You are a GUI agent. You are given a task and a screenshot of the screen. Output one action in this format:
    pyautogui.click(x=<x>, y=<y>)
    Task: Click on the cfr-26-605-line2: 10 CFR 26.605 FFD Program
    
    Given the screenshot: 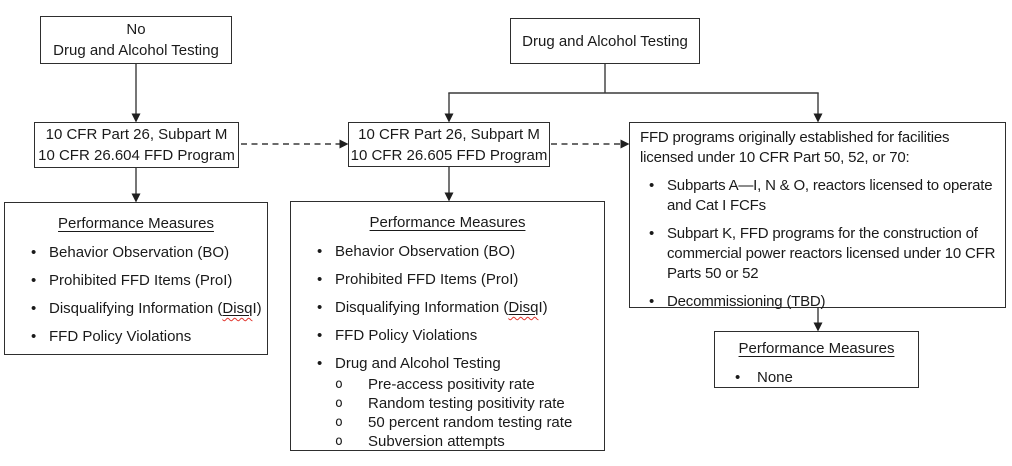 What is the action you would take?
    pyautogui.click(x=449, y=155)
    